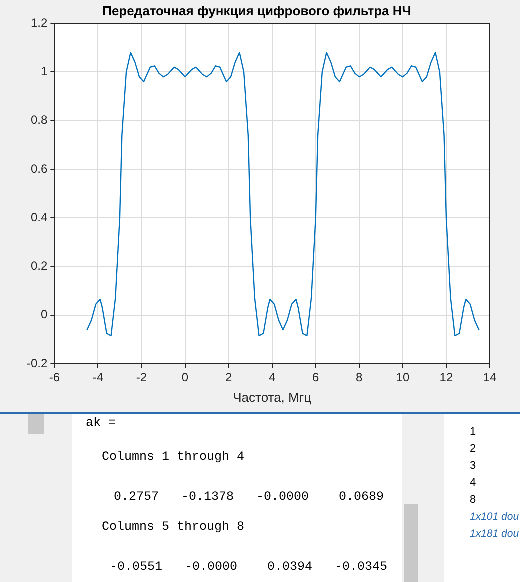  Describe the element at coordinates (257, 10) in the screenshot. I see `chart-title: Передаточная функция цифрового фильтра НЧ` at that location.